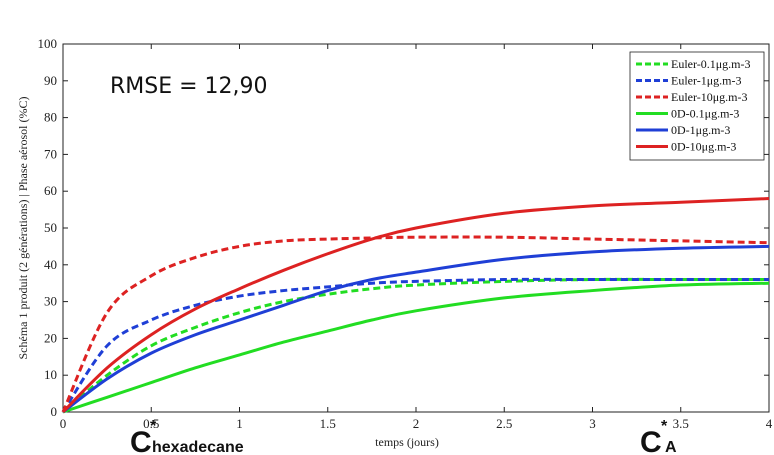  What do you see at coordinates (706, 81) in the screenshot?
I see `legend-label-euler-1-g-m-3: Euler-1μg.m-3` at bounding box center [706, 81].